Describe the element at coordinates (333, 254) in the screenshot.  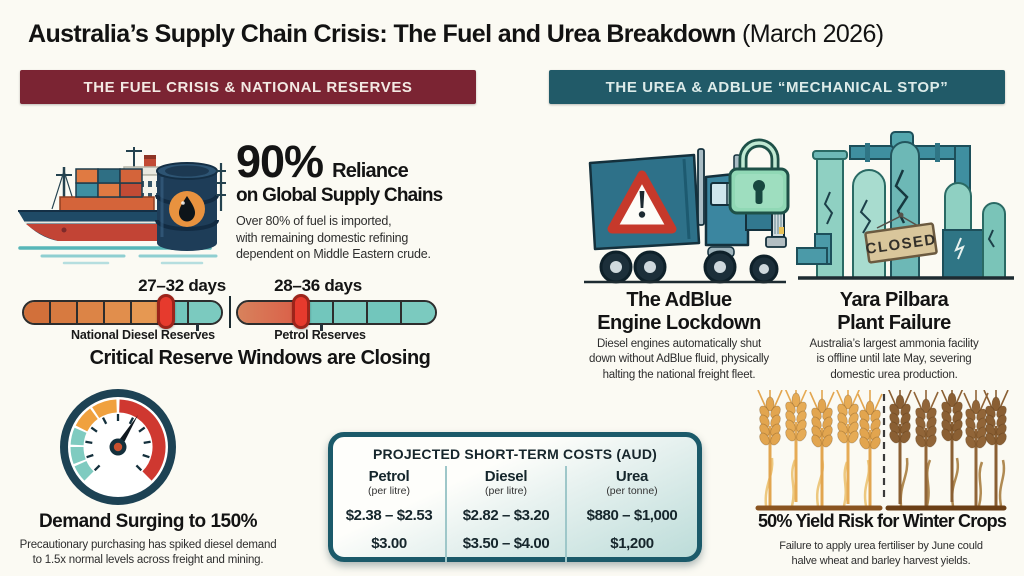
I see `reliance-desc-line: dependent on Middle Eastern crude.` at that location.